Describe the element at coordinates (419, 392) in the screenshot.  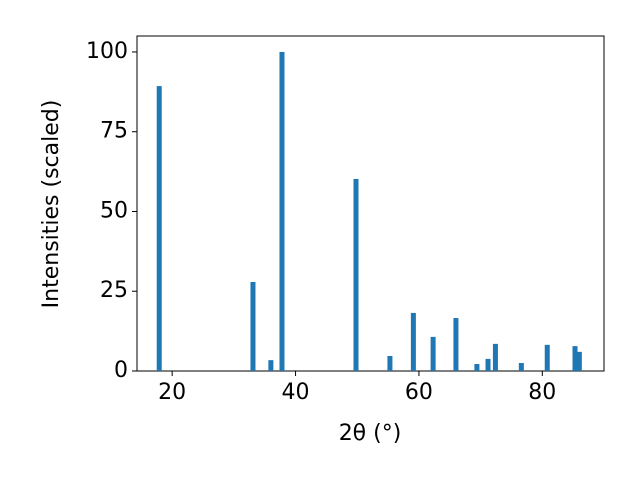
I see `x-tick-label: 60` at that location.